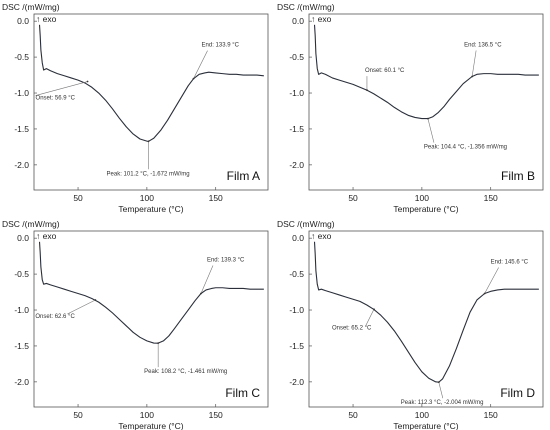 The height and width of the screenshot is (430, 550). What do you see at coordinates (243, 176) in the screenshot?
I see `panel-label: Film A` at bounding box center [243, 176].